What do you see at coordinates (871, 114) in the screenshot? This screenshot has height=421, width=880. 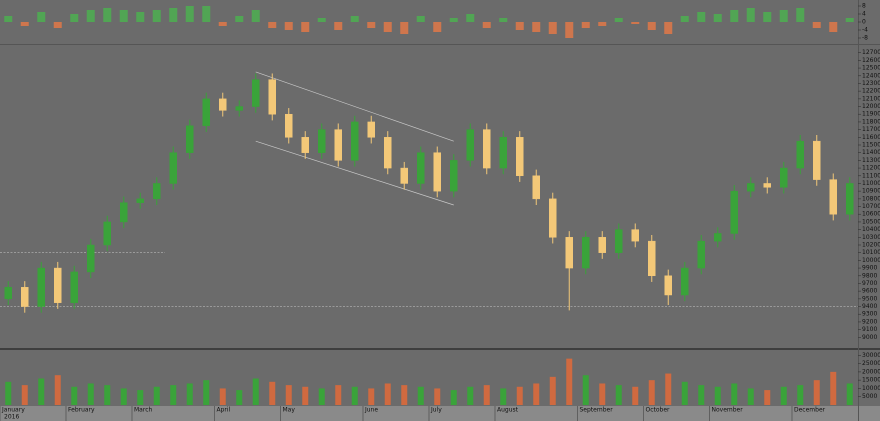 I see `y-tick-label: 11900` at bounding box center [871, 114].